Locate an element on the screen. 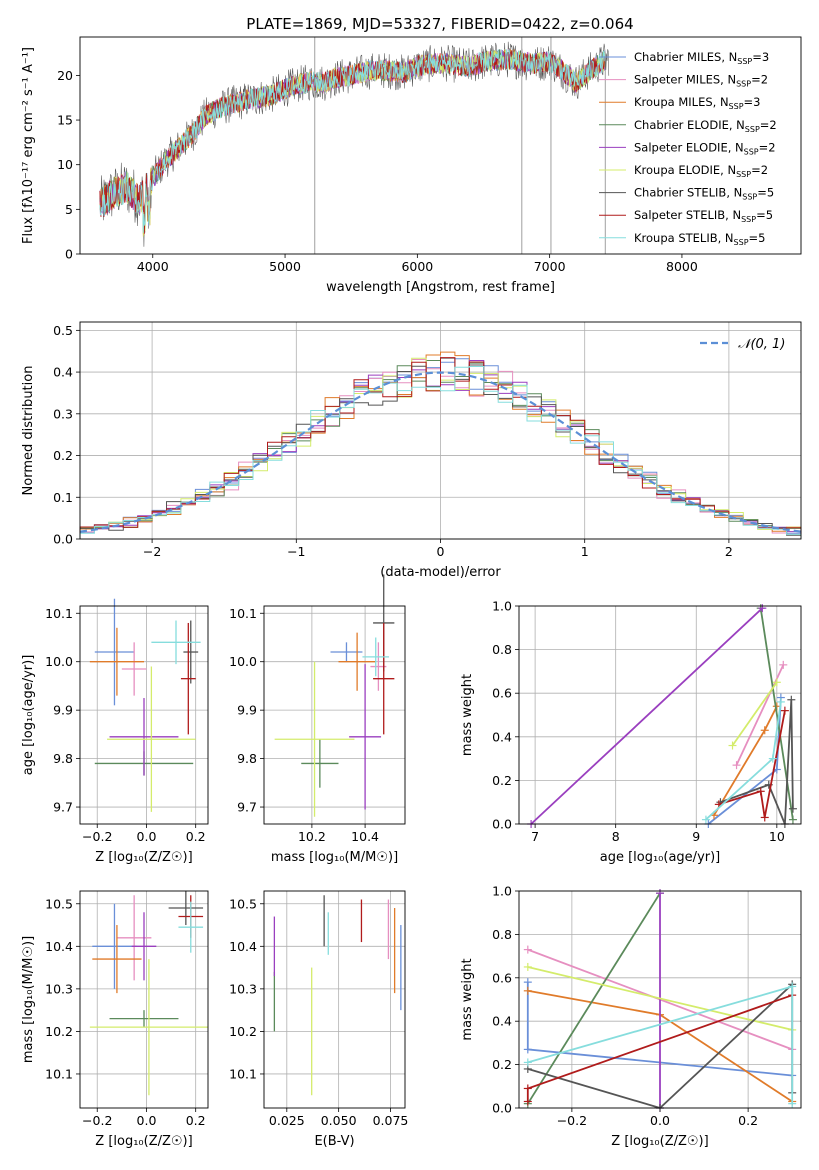 This screenshot has width=819, height=1170. x-tick-label: 0 is located at coordinates (441, 551).